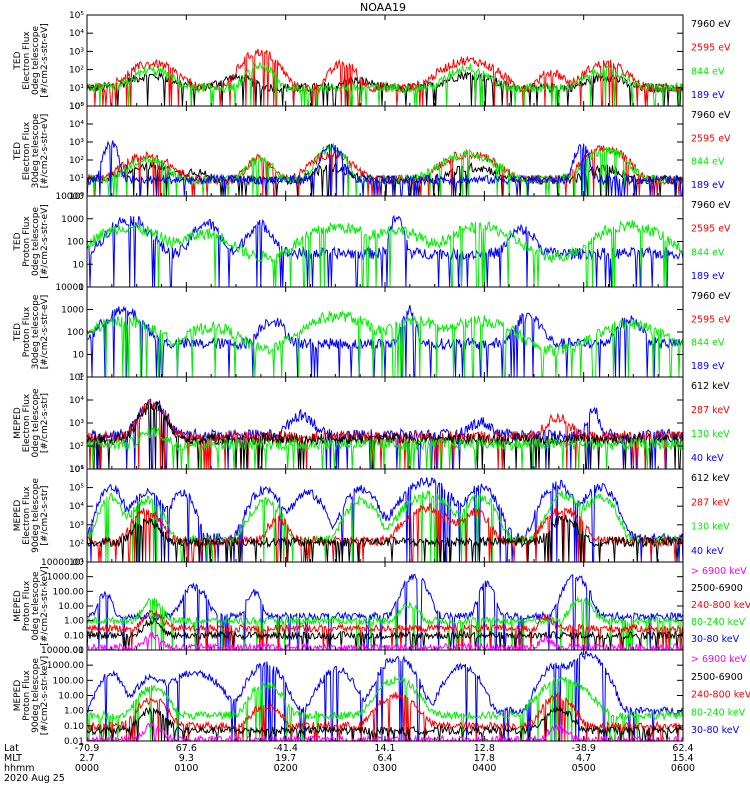 The height and width of the screenshot is (800, 750). What do you see at coordinates (18, 423) in the screenshot?
I see `panel-5-ylabel-line: MEPED` at bounding box center [18, 423].